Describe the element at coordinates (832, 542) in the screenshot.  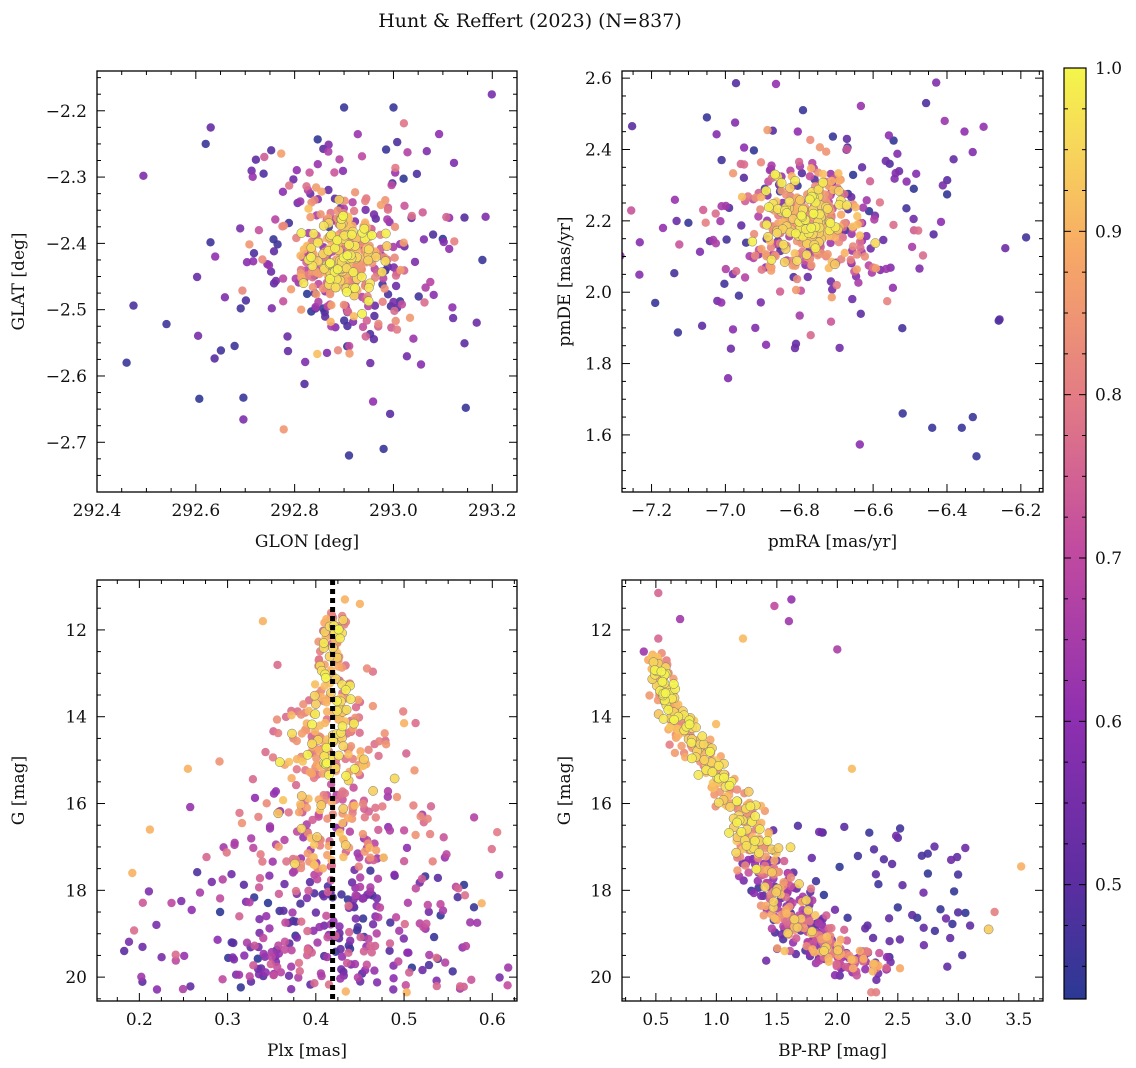
I see `x-axis-label: pmRA [mas/yr]` at that location.